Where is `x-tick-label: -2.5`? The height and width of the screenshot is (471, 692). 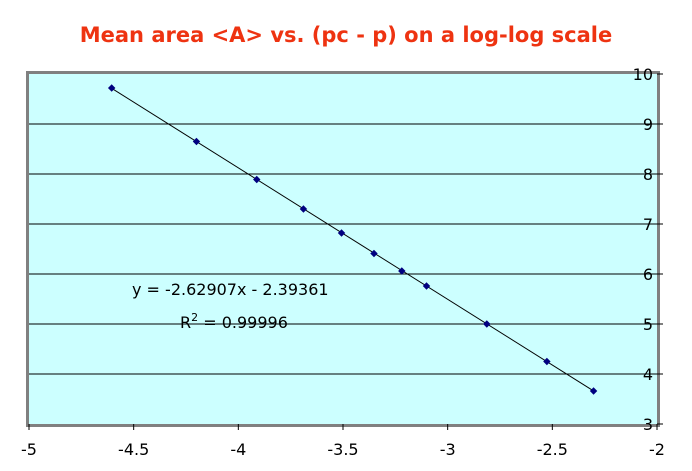 x-tick-label: -2.5 is located at coordinates (552, 449).